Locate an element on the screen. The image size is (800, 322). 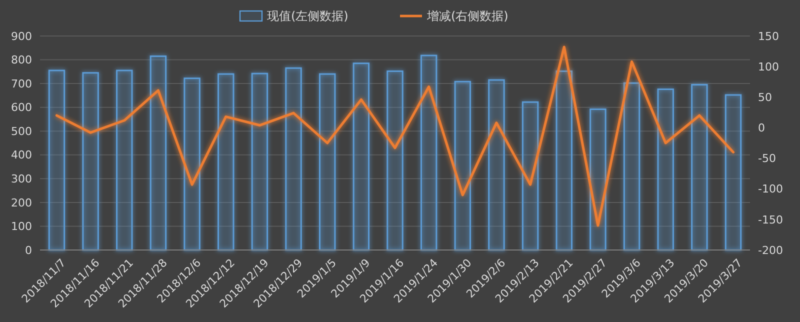
y-tick-label: 400 is located at coordinates (21, 155).